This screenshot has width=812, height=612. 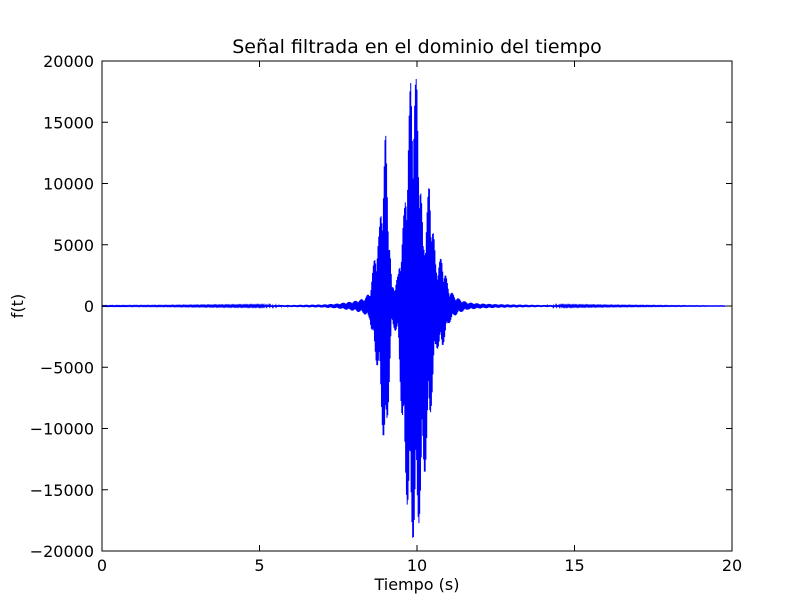 What do you see at coordinates (68, 61) in the screenshot?
I see `y-tick-label: 20000` at bounding box center [68, 61].